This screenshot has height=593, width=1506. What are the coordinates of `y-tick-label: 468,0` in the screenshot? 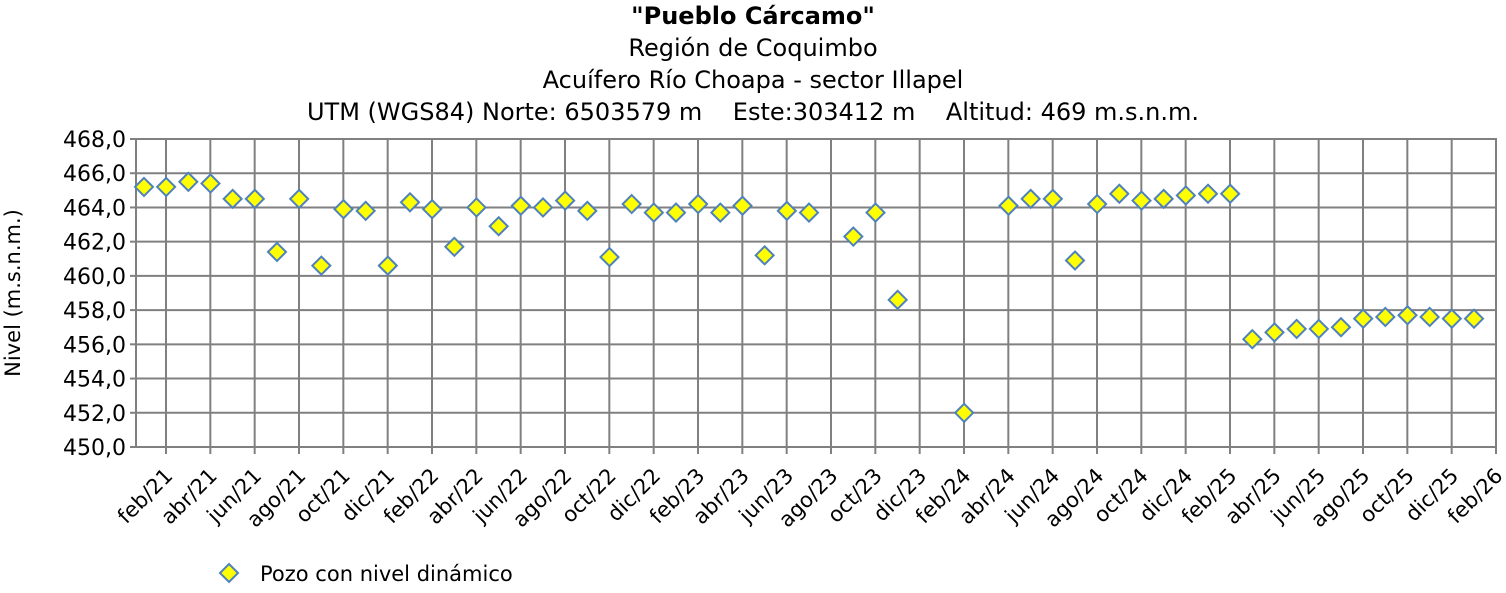 It's located at (94, 140).